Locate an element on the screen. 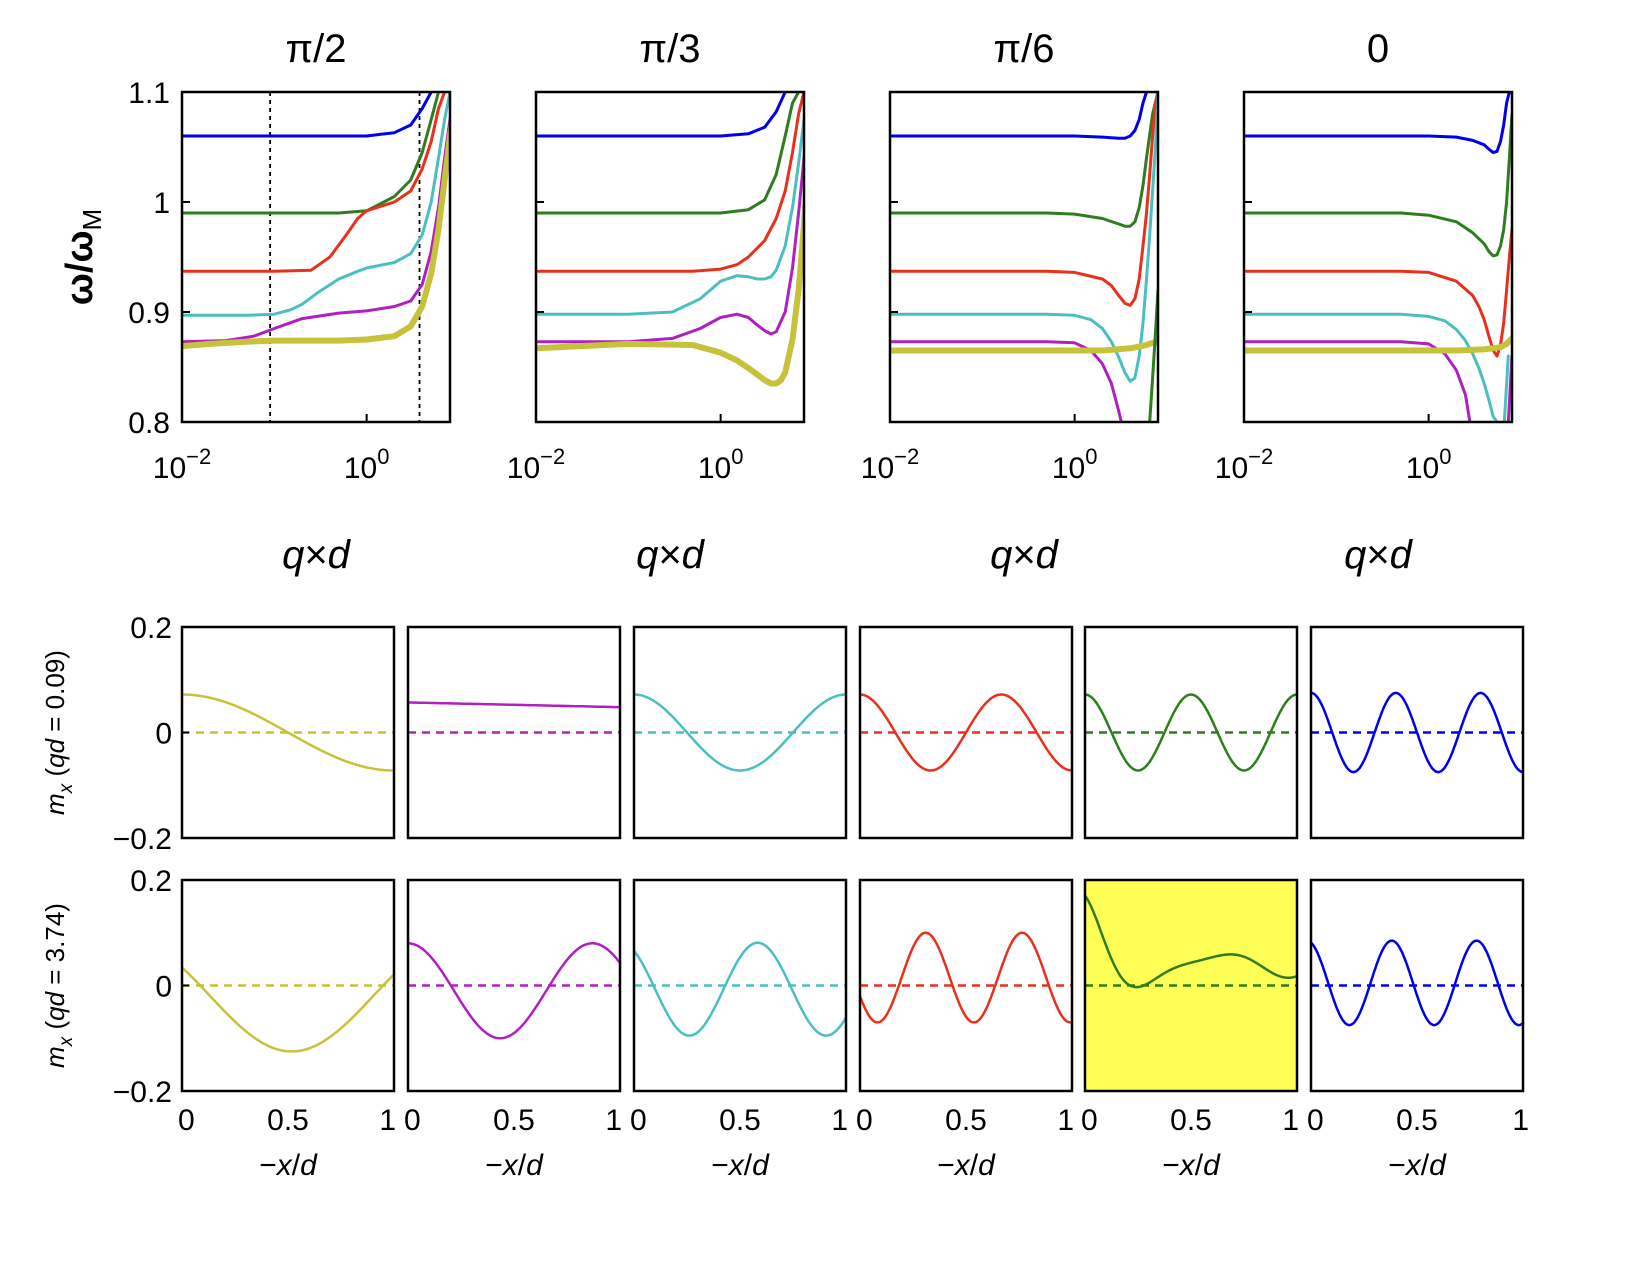 Image resolution: width=1636 pixels, height=1284 pixels. row-label-m: m is located at coordinates (55, 1057).